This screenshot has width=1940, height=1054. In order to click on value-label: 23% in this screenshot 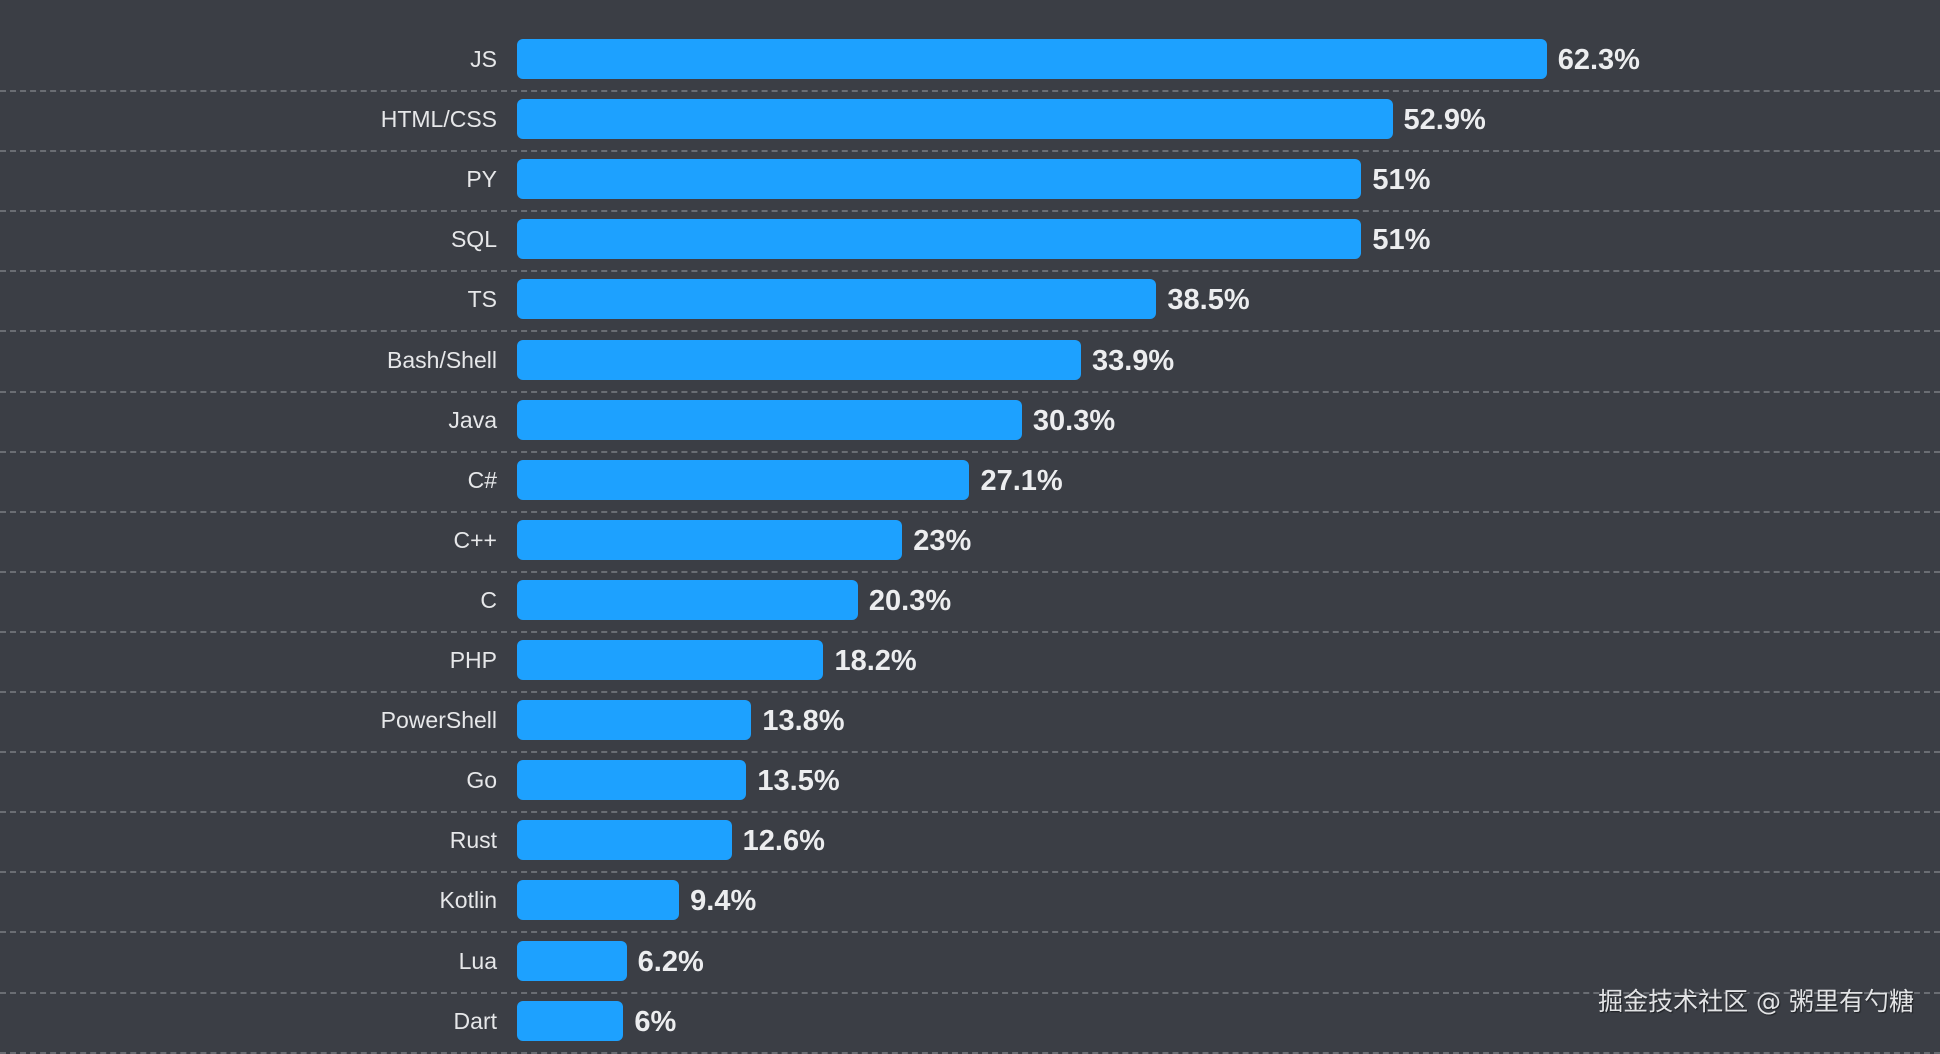, I will do `click(942, 540)`.